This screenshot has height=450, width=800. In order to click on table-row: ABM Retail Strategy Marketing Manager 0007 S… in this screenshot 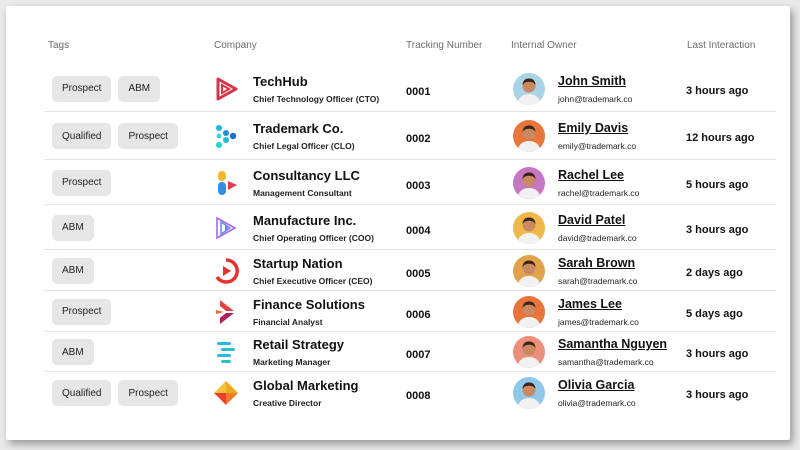, I will do `click(410, 351)`.